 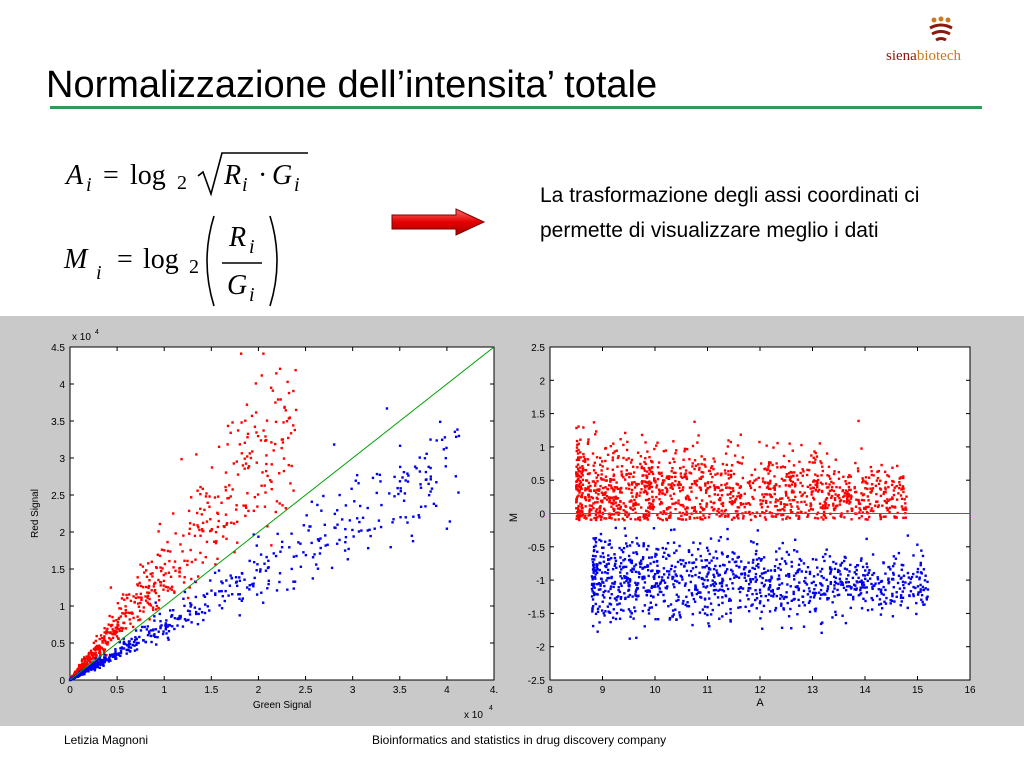 I want to click on y-tick-label: 2.5, so click(x=538, y=348).